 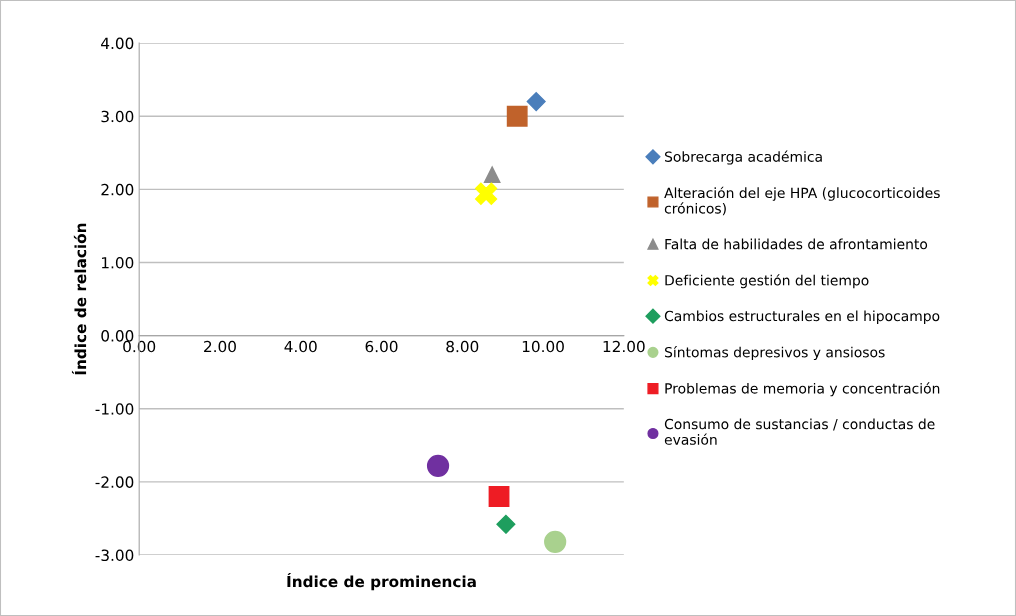 I want to click on y-tick-label: 4.00, so click(x=117, y=43).